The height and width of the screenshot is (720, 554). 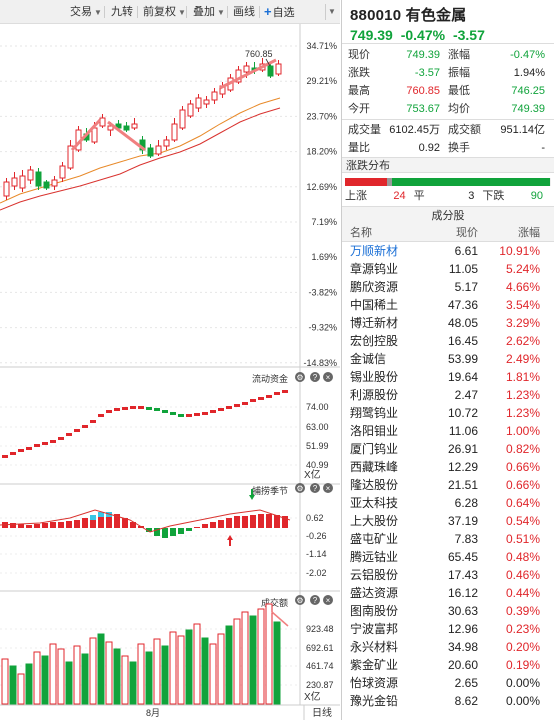 I want to click on down-count: 90, so click(x=537, y=196).